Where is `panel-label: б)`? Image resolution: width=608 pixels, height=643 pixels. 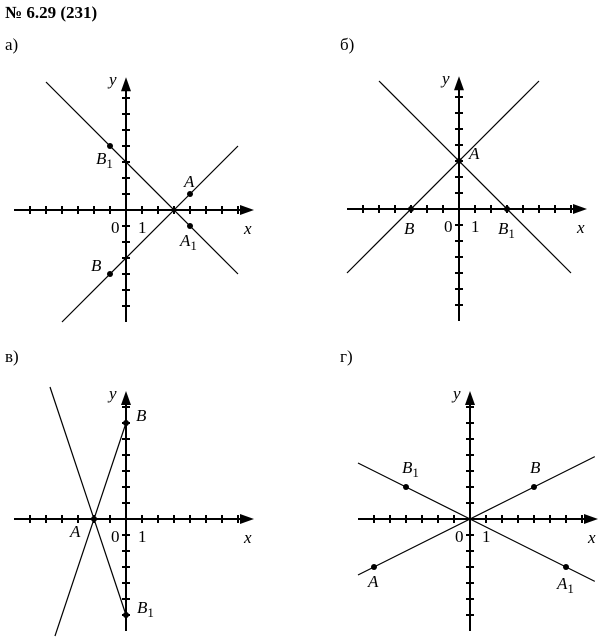
panel-label: б) is located at coordinates (347, 44).